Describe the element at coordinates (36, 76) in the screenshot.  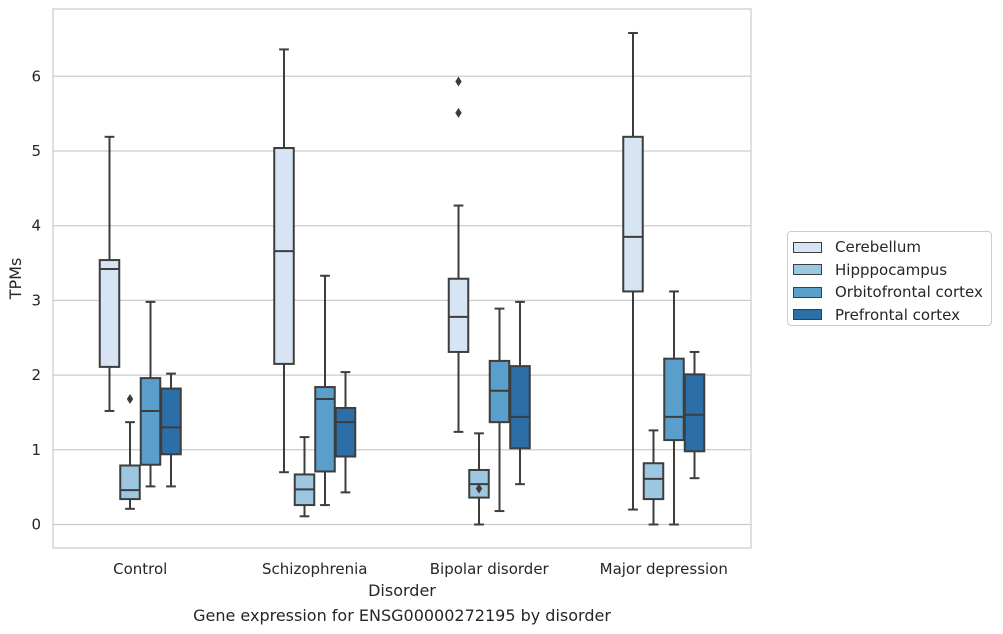
I see `y-tick-label: 6` at that location.